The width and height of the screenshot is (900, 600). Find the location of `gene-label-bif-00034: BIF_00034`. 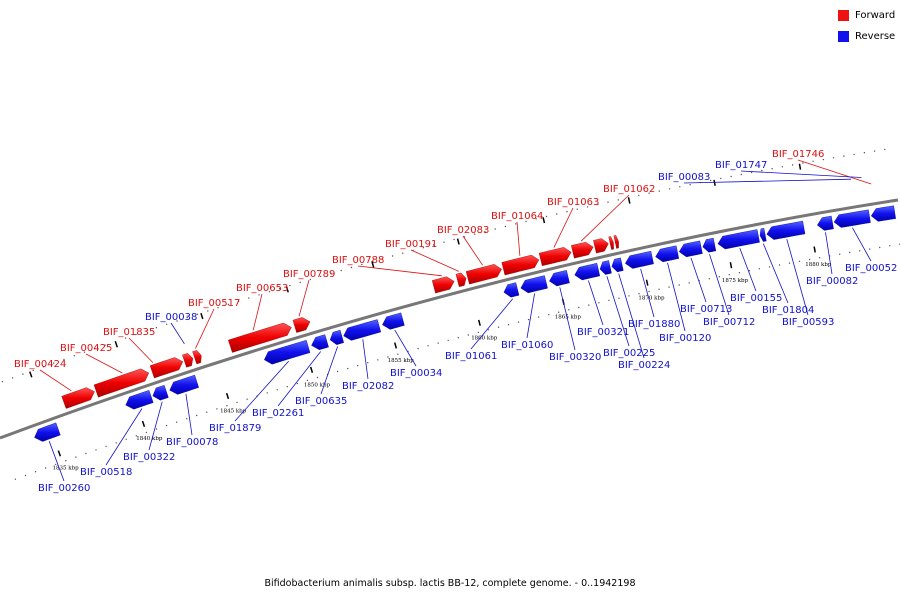

gene-label-bif-00034: BIF_00034 is located at coordinates (416, 373).